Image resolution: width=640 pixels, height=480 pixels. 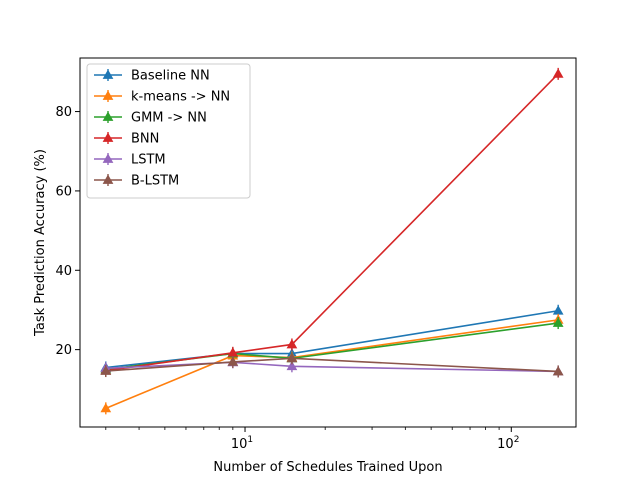 I want to click on legend-box, so click(x=168, y=131).